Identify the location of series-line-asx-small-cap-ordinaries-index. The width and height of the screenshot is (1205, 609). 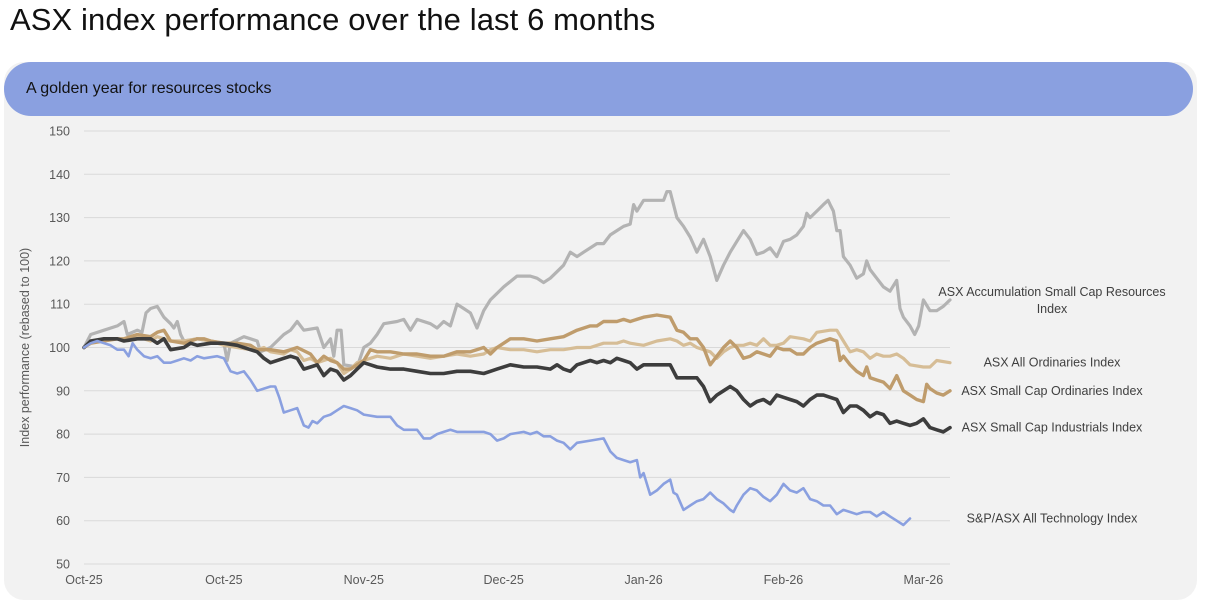
(517, 358).